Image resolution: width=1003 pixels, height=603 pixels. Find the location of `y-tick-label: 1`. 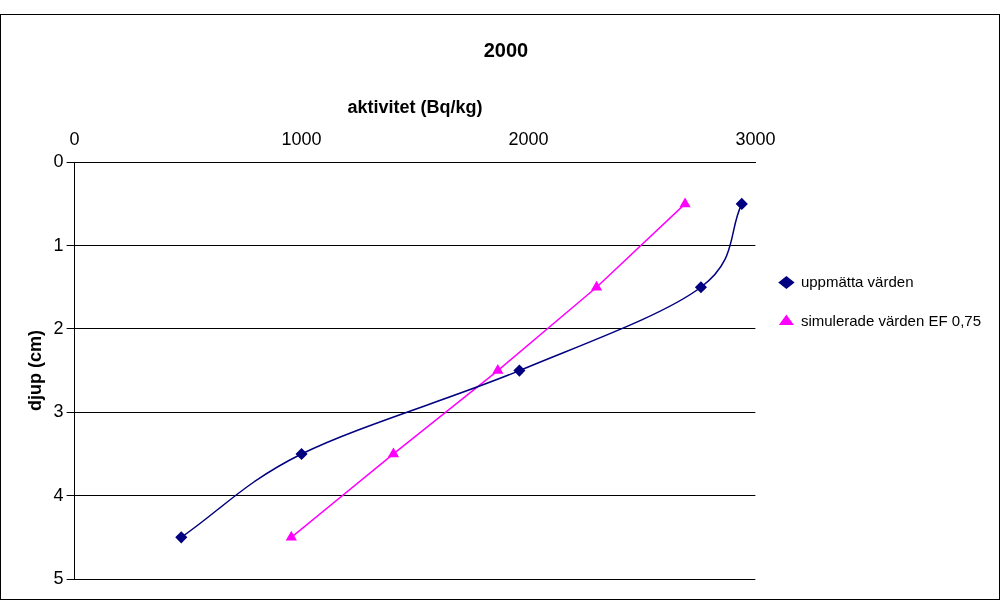

y-tick-label: 1 is located at coordinates (58, 244).